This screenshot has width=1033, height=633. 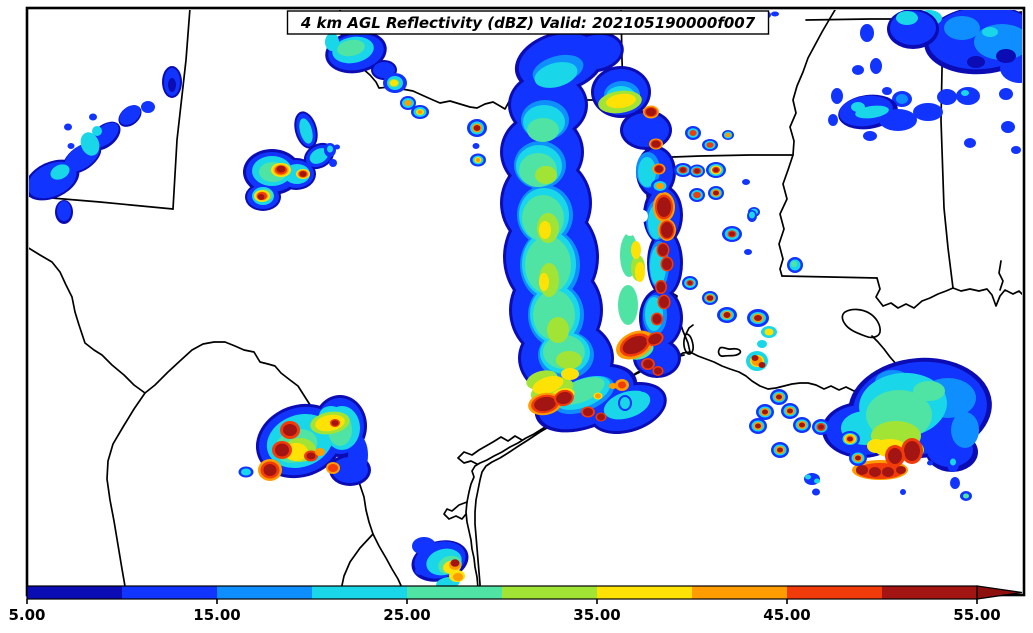 I want to click on colorbar-tick-label: 25.00, so click(x=406, y=615).